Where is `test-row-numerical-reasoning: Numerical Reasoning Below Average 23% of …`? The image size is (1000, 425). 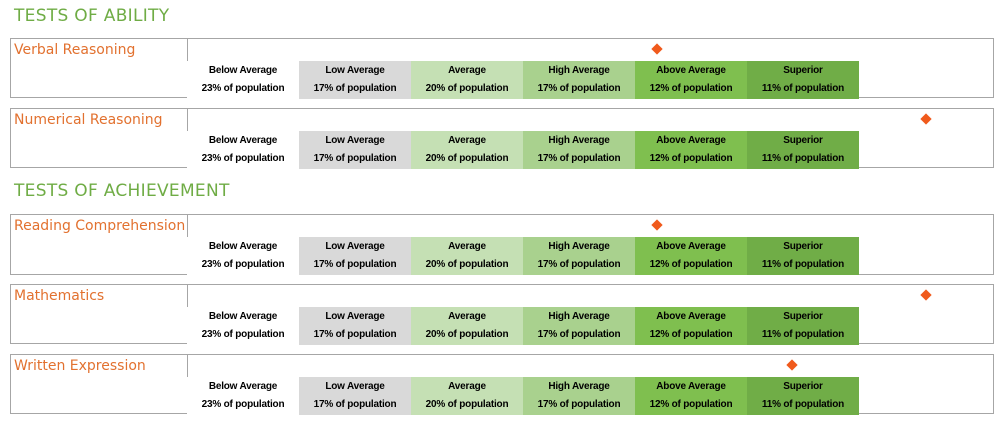
test-row-numerical-reasoning: Numerical Reasoning Below Average 23% of … is located at coordinates (502, 138).